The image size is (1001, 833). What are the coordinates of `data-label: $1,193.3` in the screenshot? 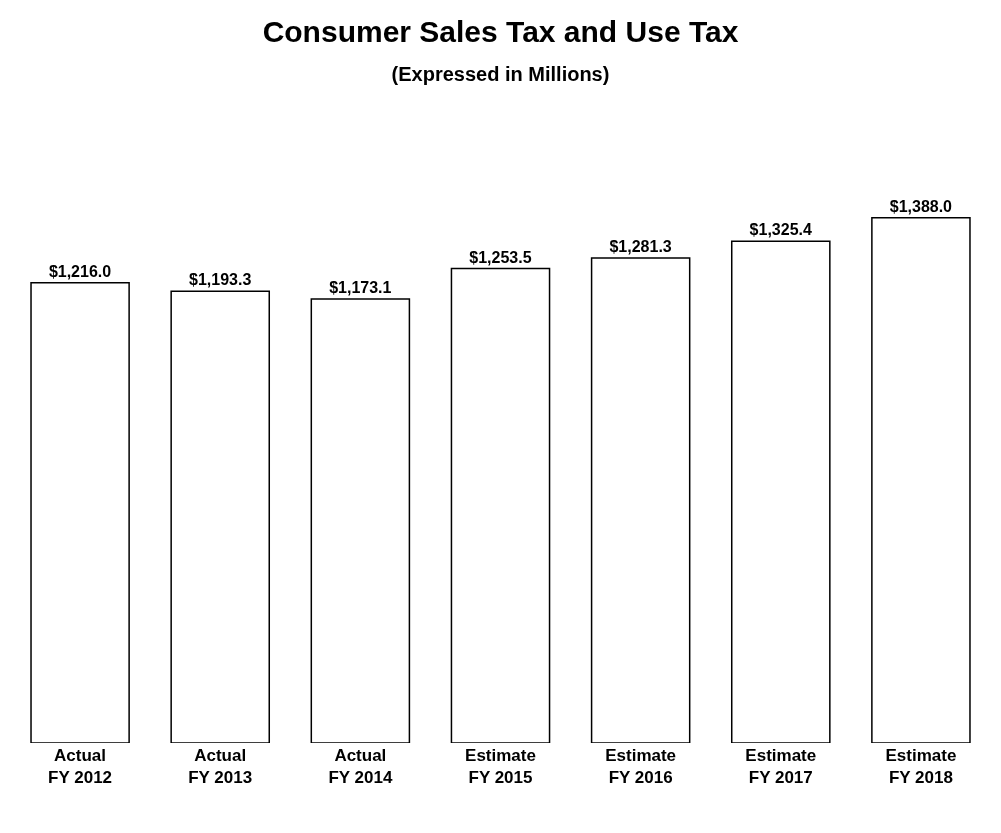 It's located at (220, 280).